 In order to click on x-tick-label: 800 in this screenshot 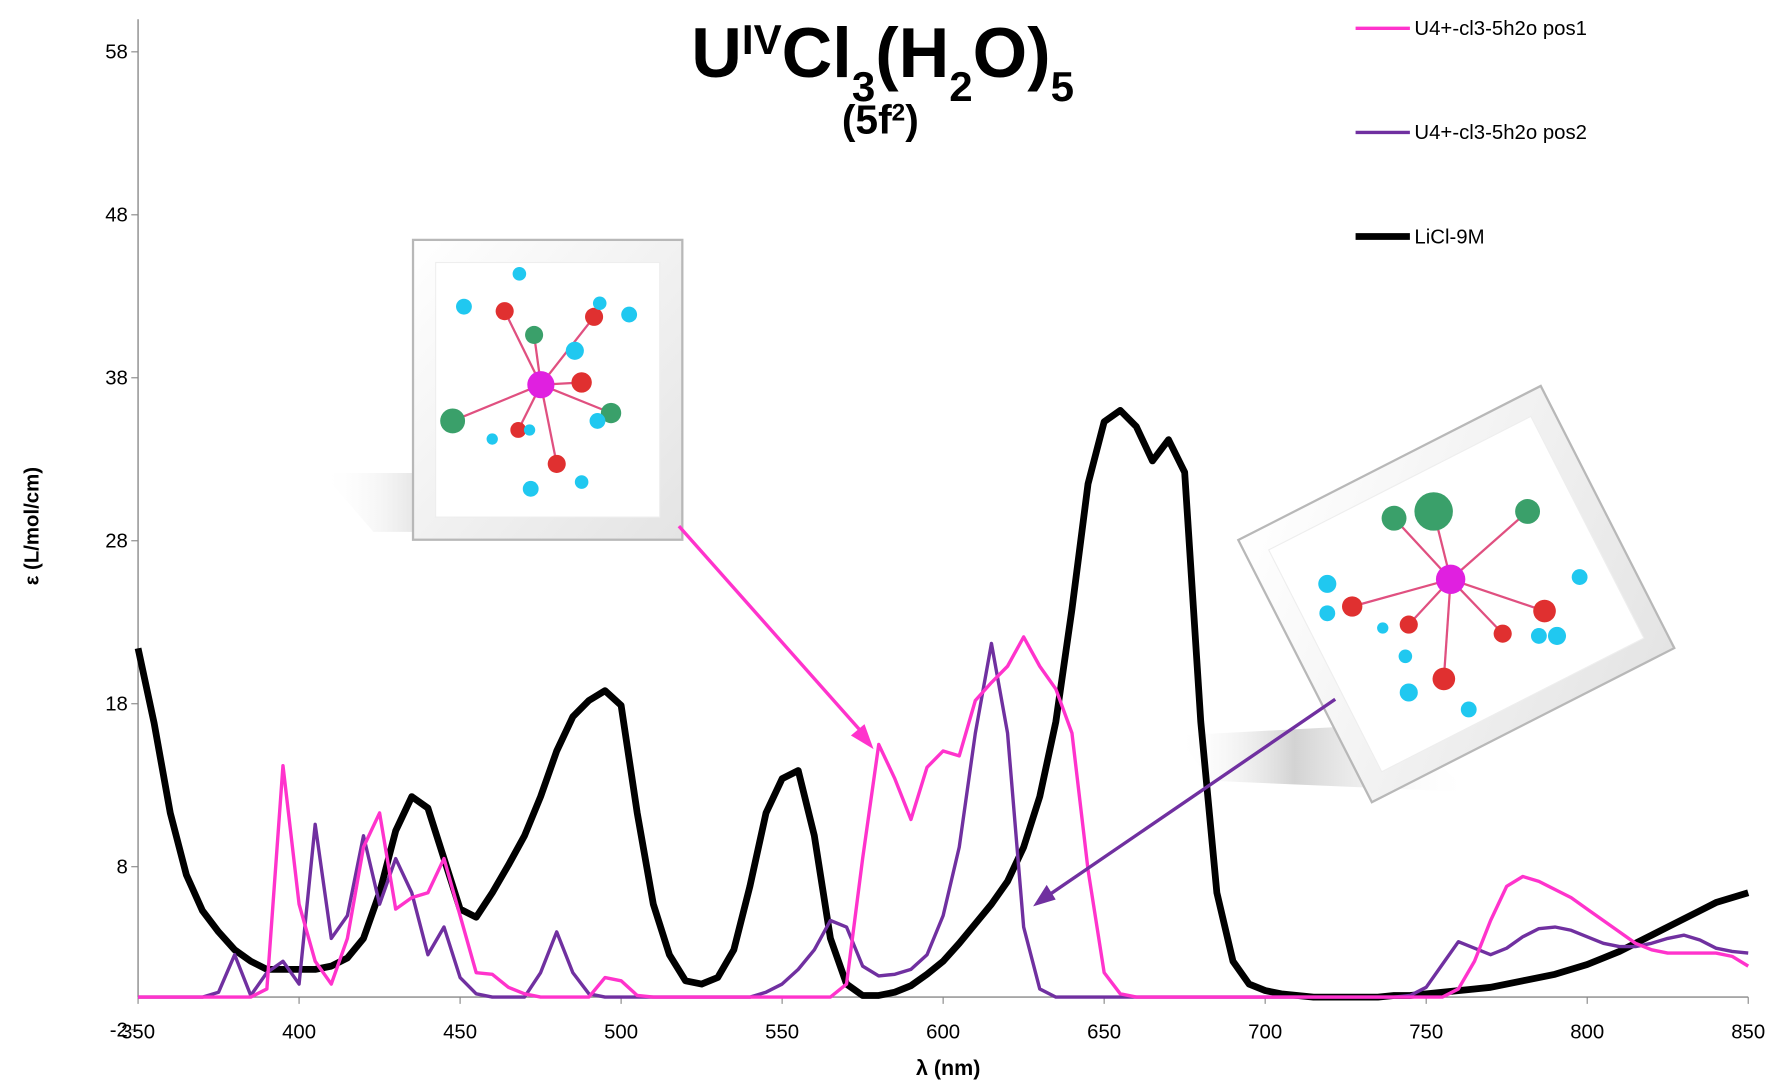, I will do `click(1587, 1033)`.